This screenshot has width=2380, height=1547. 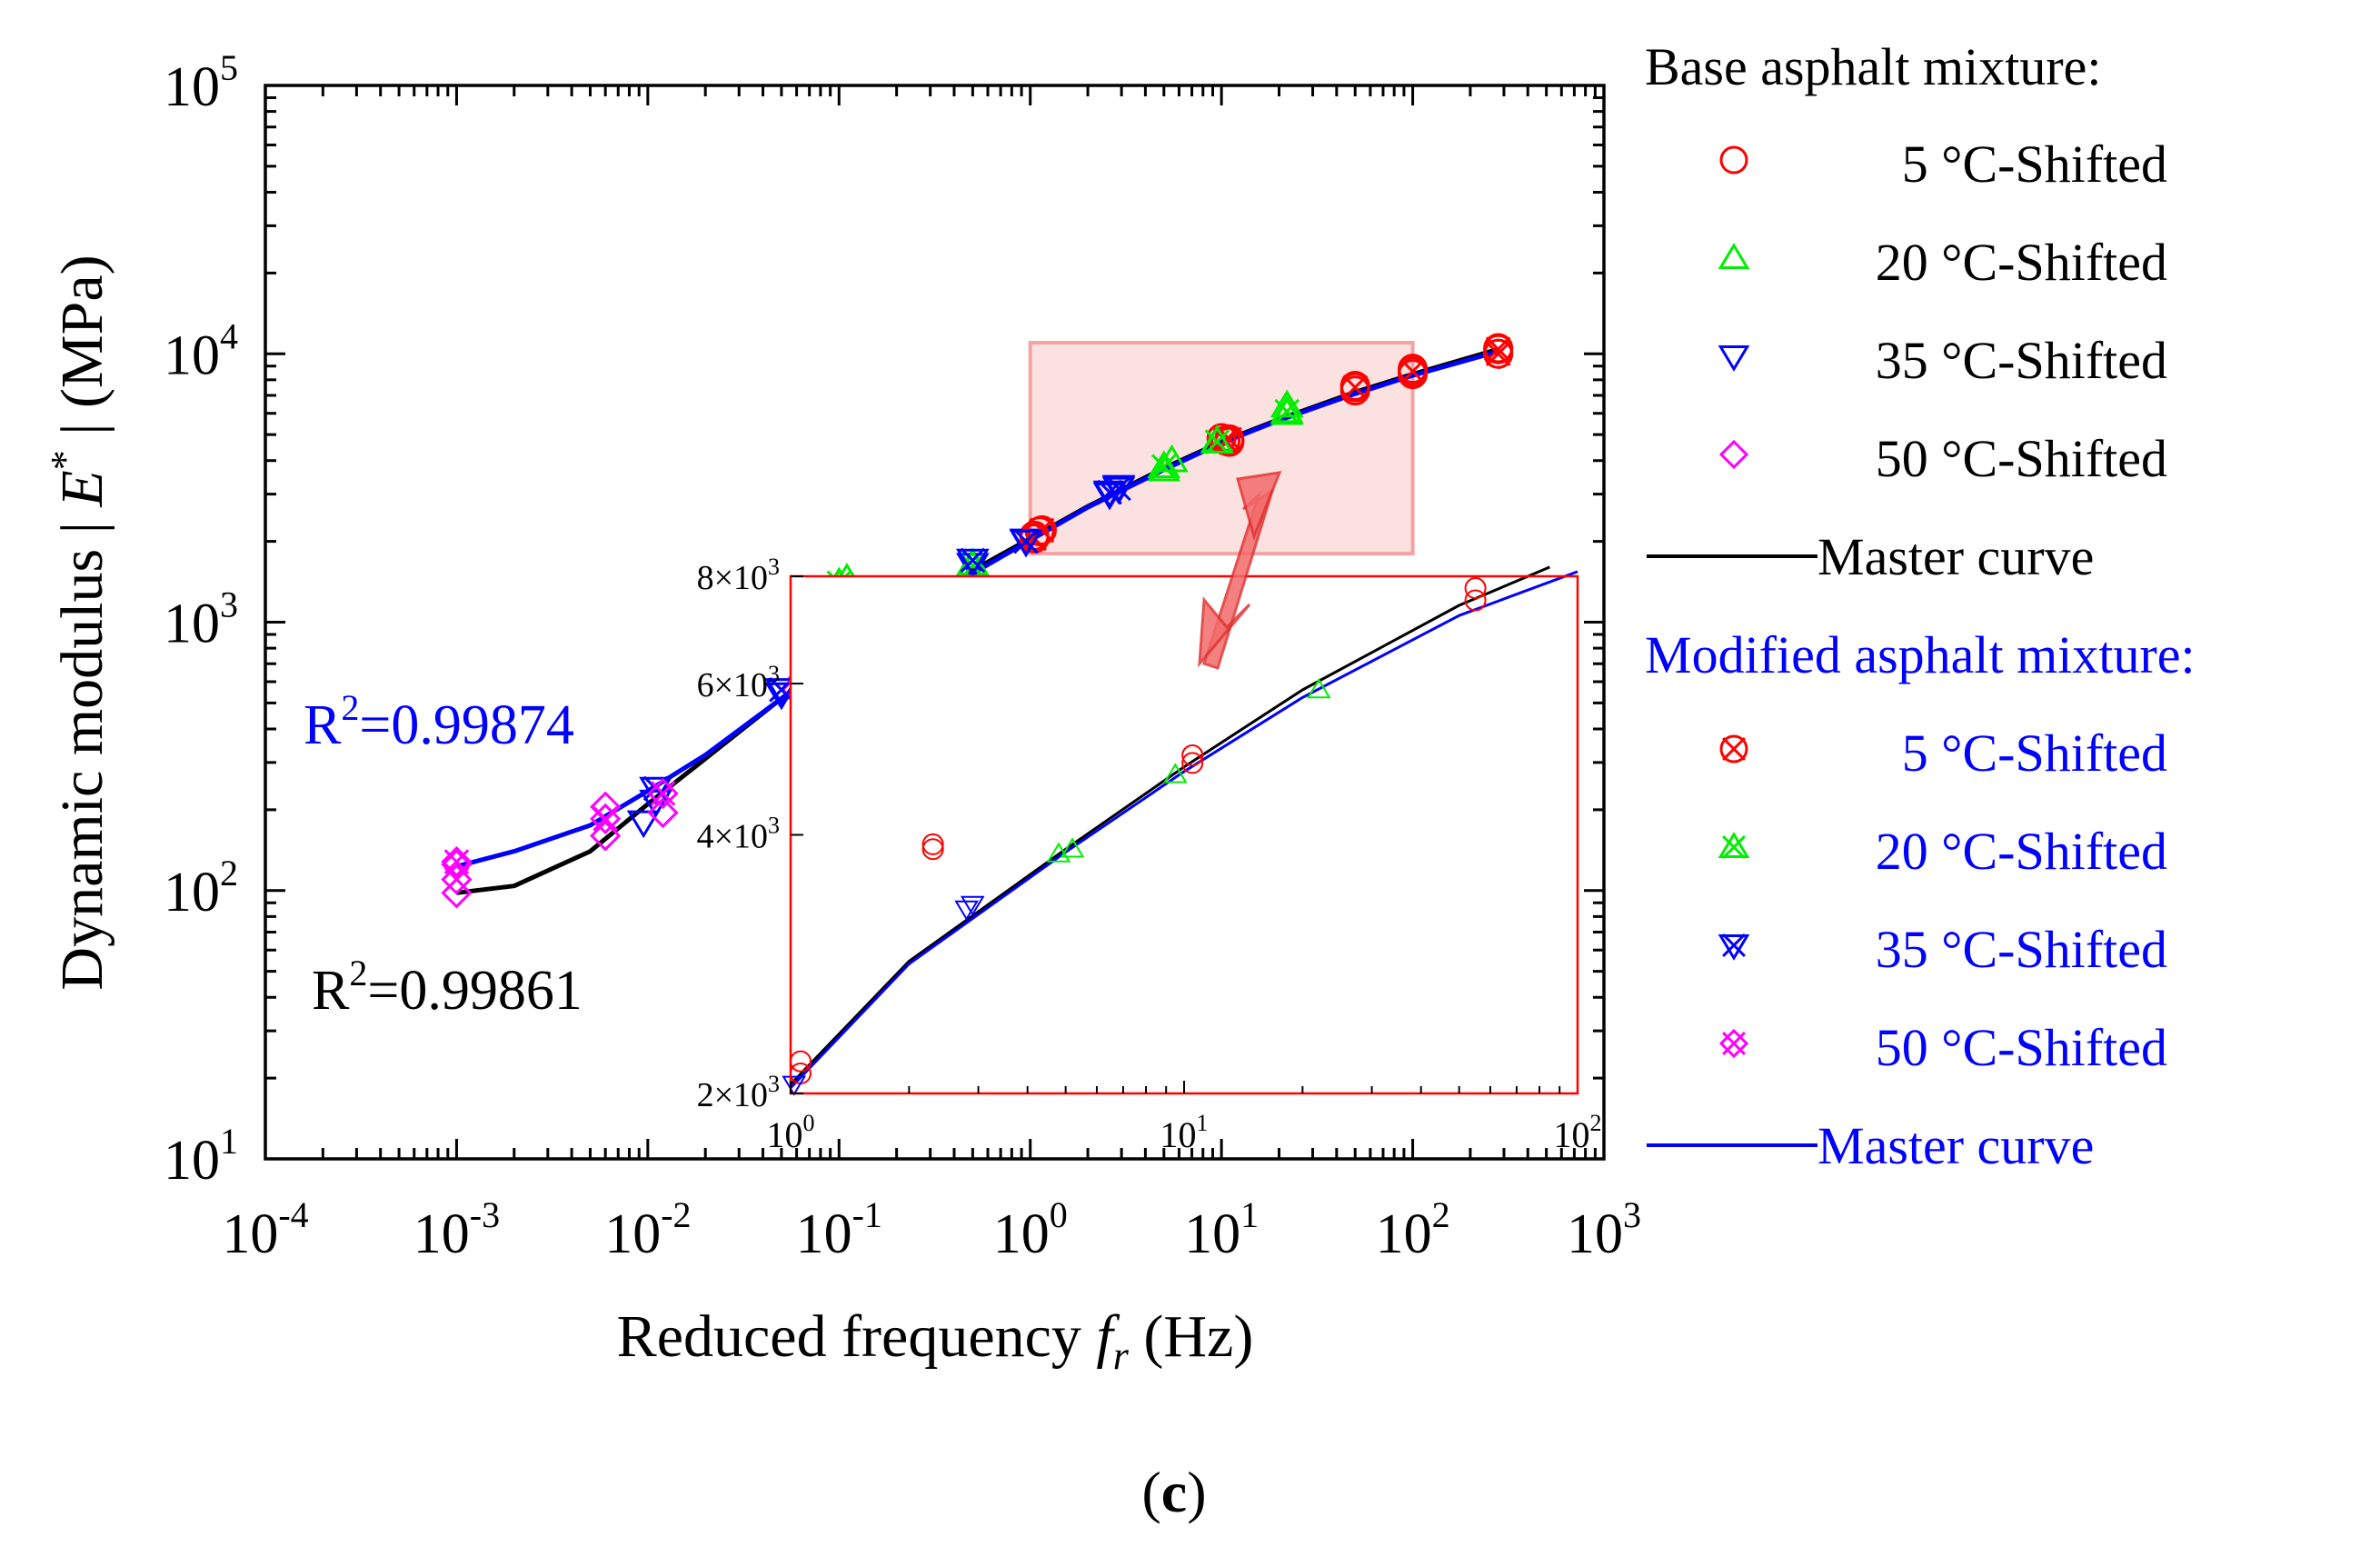 I want to click on inset-x-tick-label: 10⁰, so click(x=791, y=1133).